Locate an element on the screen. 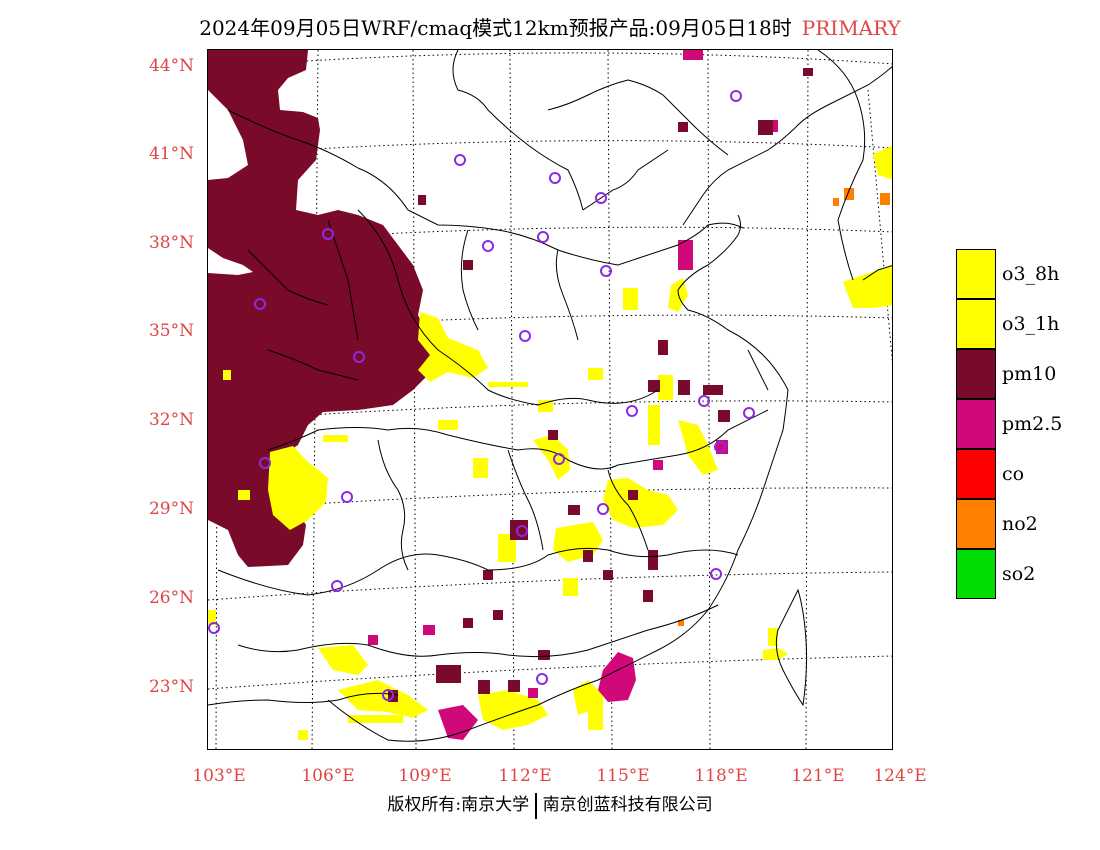 The width and height of the screenshot is (1100, 850). legend-item-co: co is located at coordinates (1026, 474).